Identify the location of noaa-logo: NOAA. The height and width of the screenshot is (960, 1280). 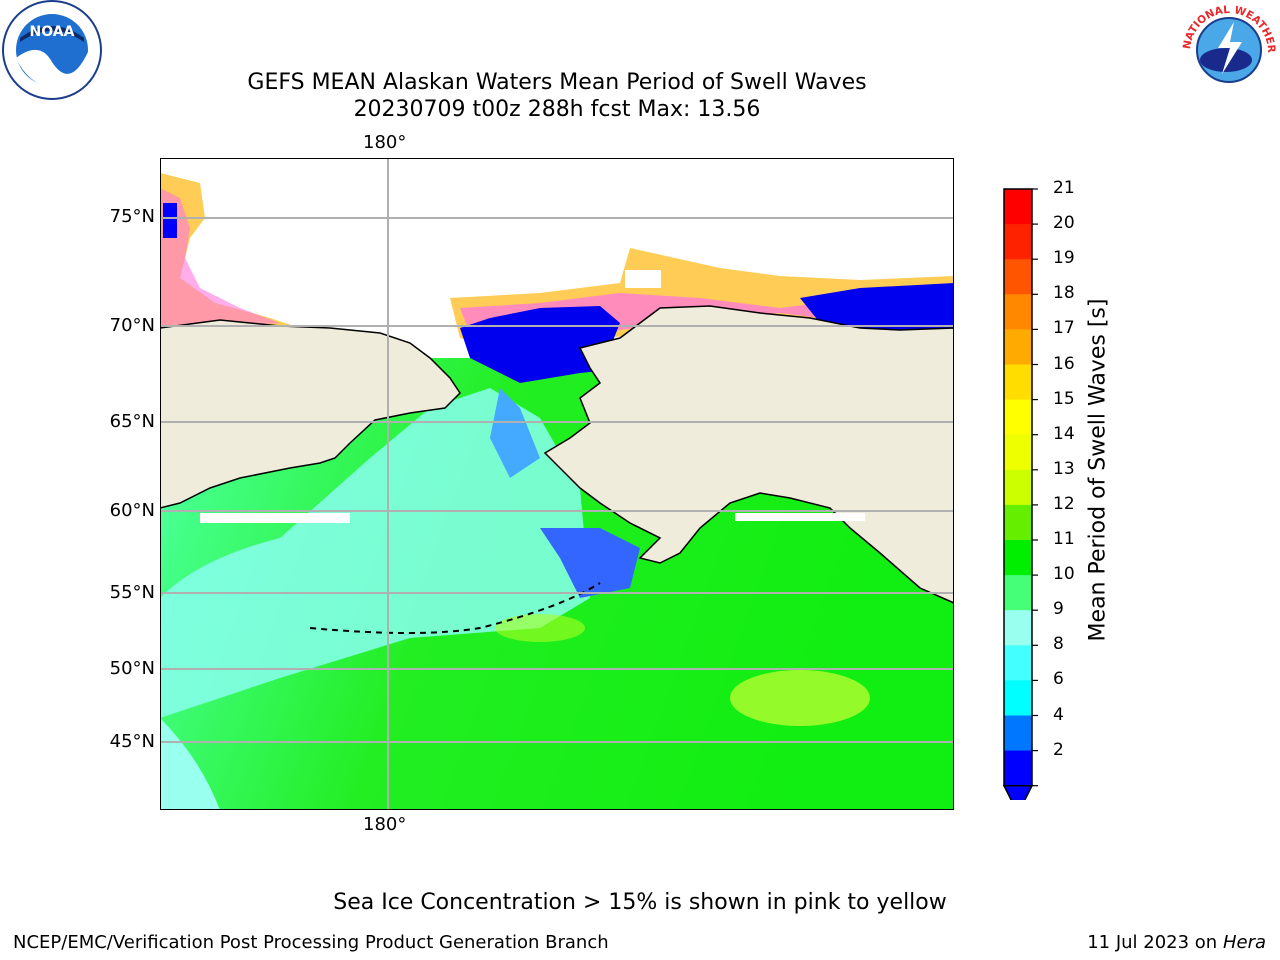
(52, 50).